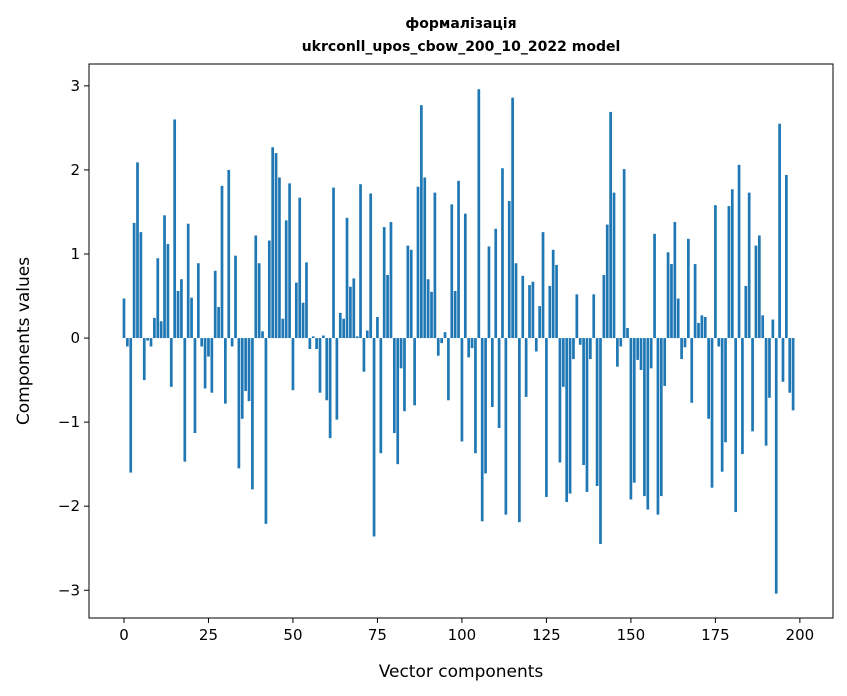  What do you see at coordinates (75, 170) in the screenshot?
I see `y-tick-label: 2` at bounding box center [75, 170].